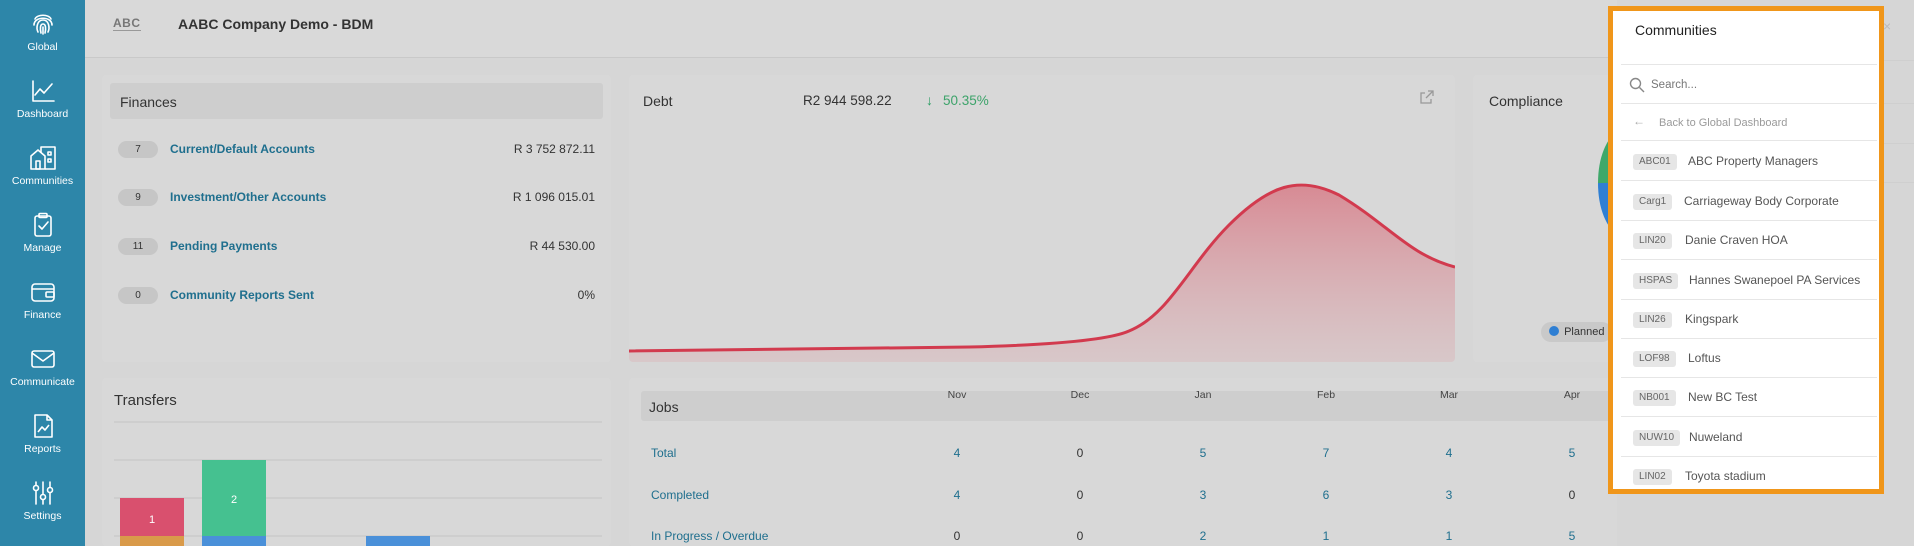  I want to click on jobs-cell: 7, so click(1326, 453).